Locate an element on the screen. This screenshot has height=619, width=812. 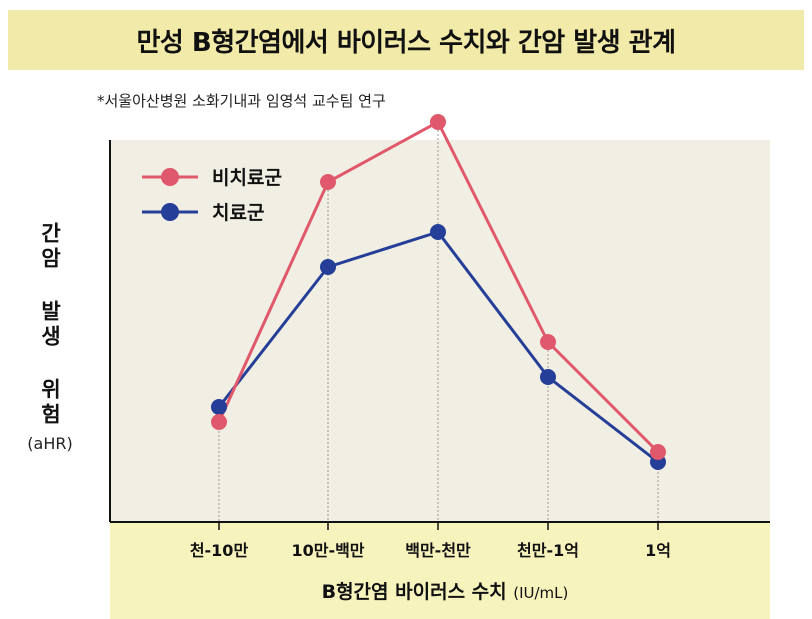
legend-label: 비치료군 is located at coordinates (247, 178).